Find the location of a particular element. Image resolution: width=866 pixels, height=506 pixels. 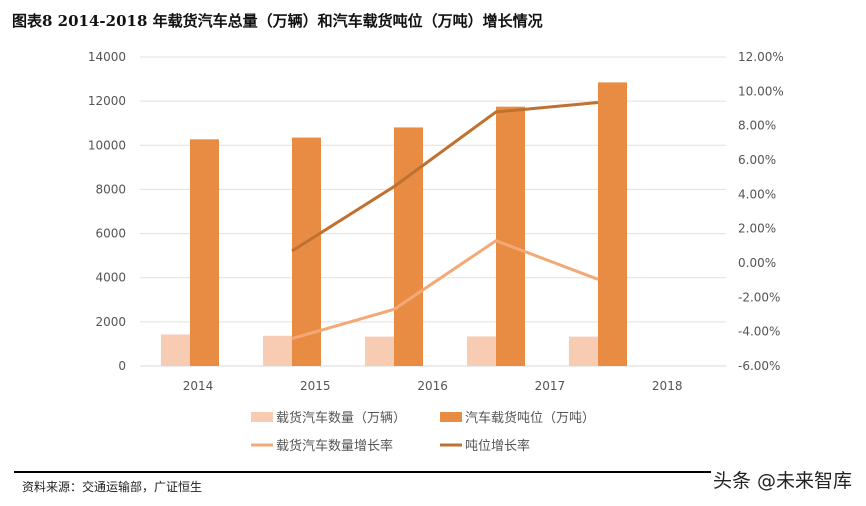

left-tick-label: 4000 is located at coordinates (110, 278).